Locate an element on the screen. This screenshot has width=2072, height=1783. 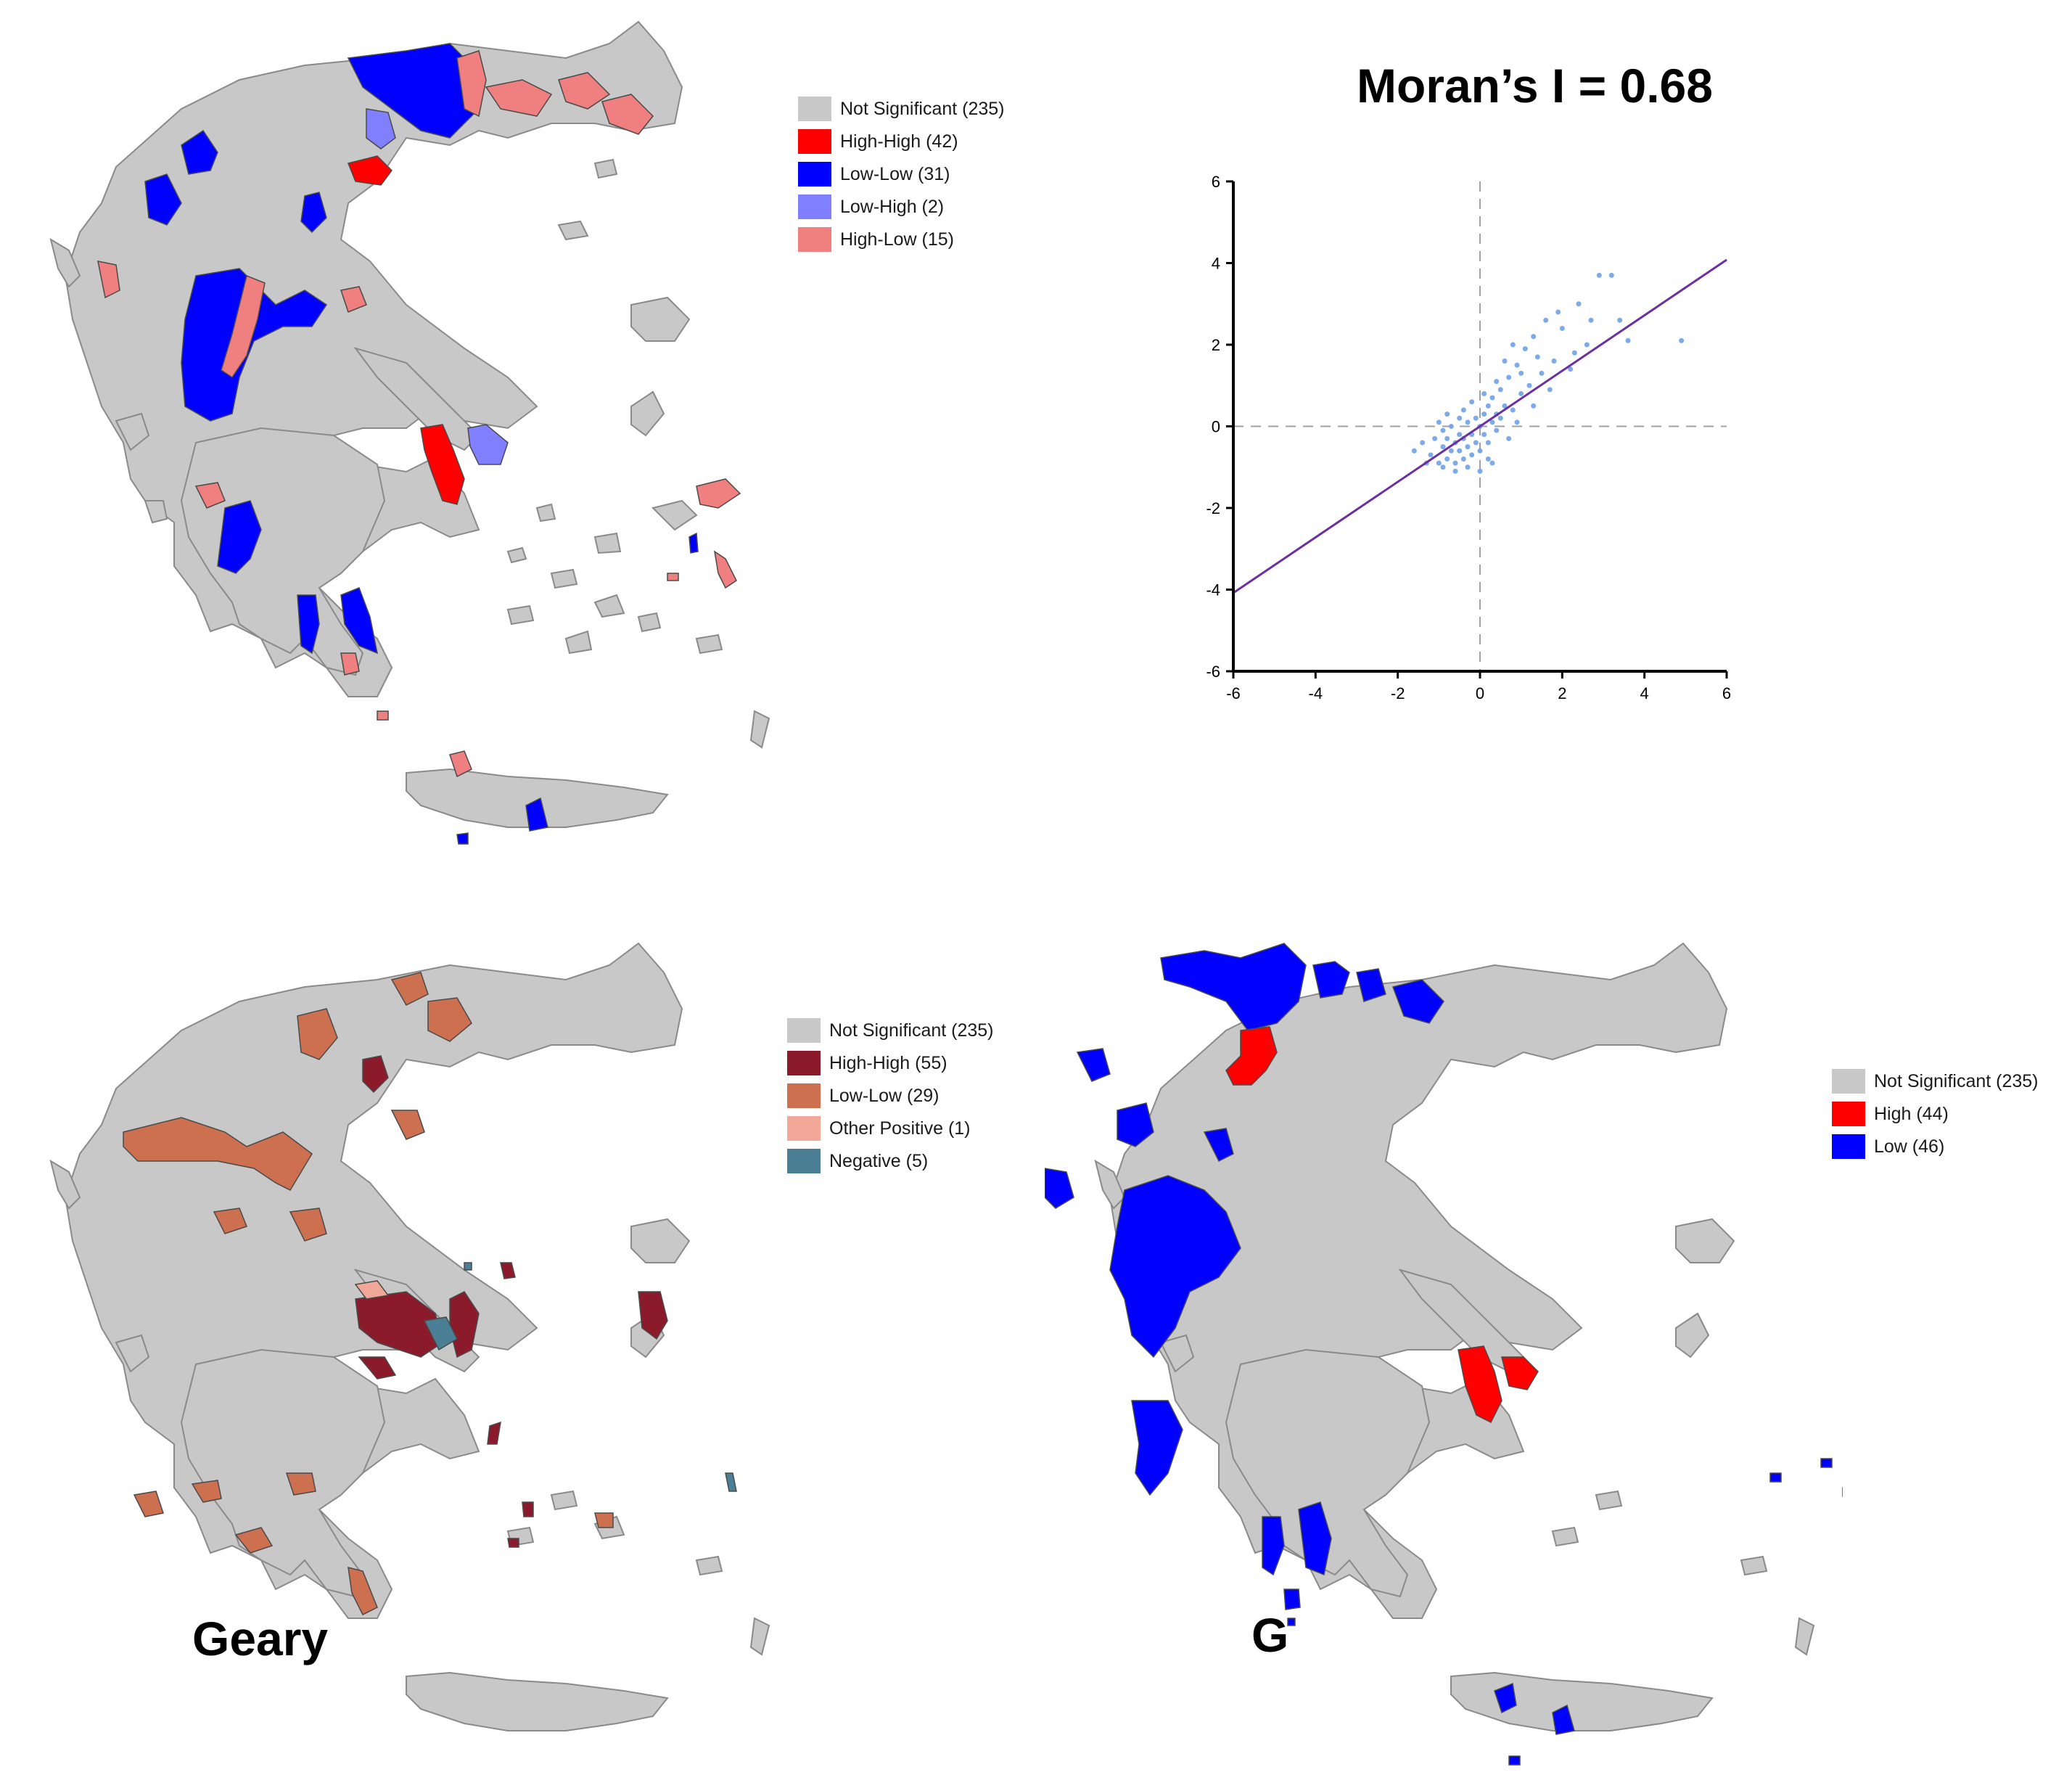
legend-label: High-High (42) is located at coordinates (899, 141).